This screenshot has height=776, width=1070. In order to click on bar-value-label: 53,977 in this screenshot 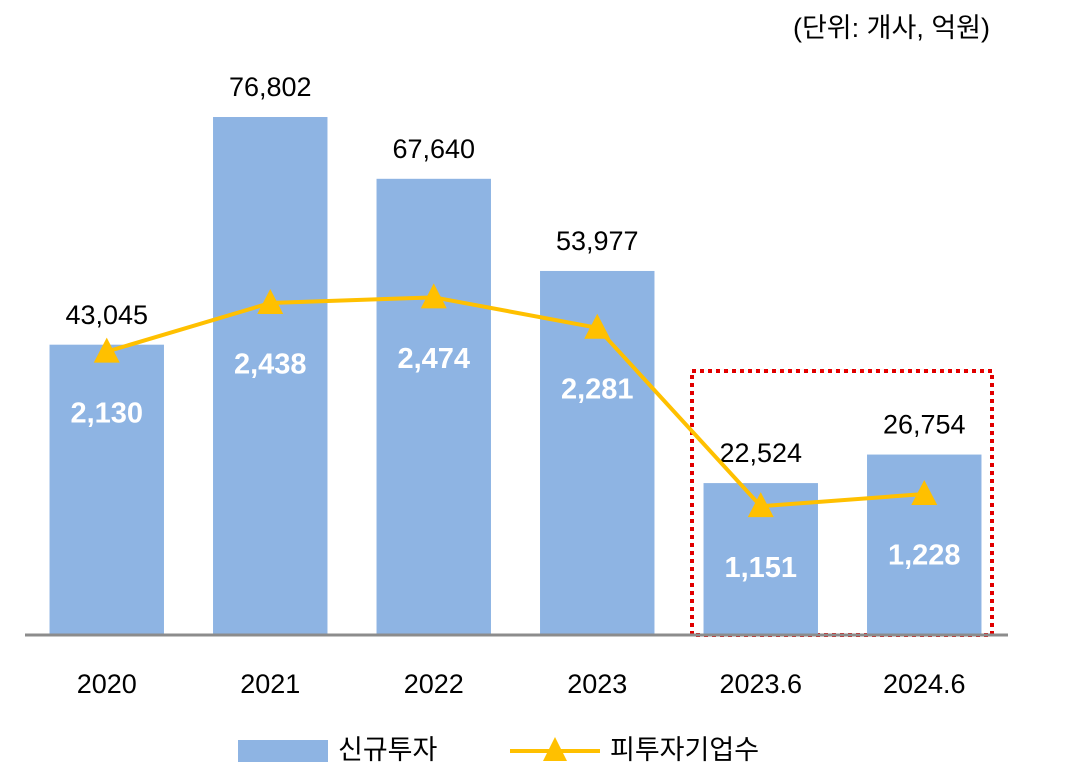, I will do `click(597, 241)`.